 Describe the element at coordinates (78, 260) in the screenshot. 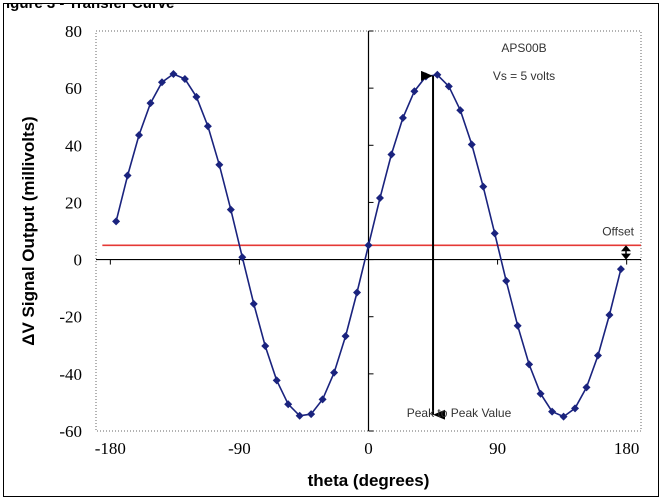

I see `y-tick-label: 0` at that location.